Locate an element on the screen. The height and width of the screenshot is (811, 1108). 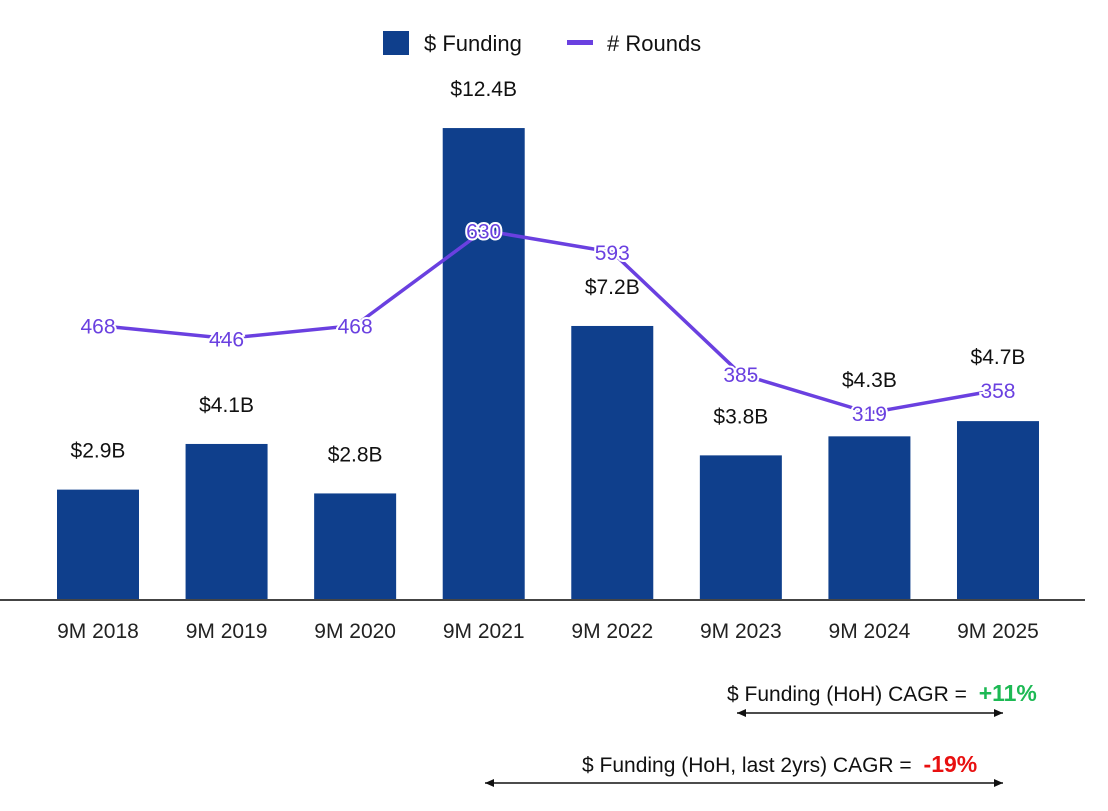
bar-9M-2018 is located at coordinates (98, 544).